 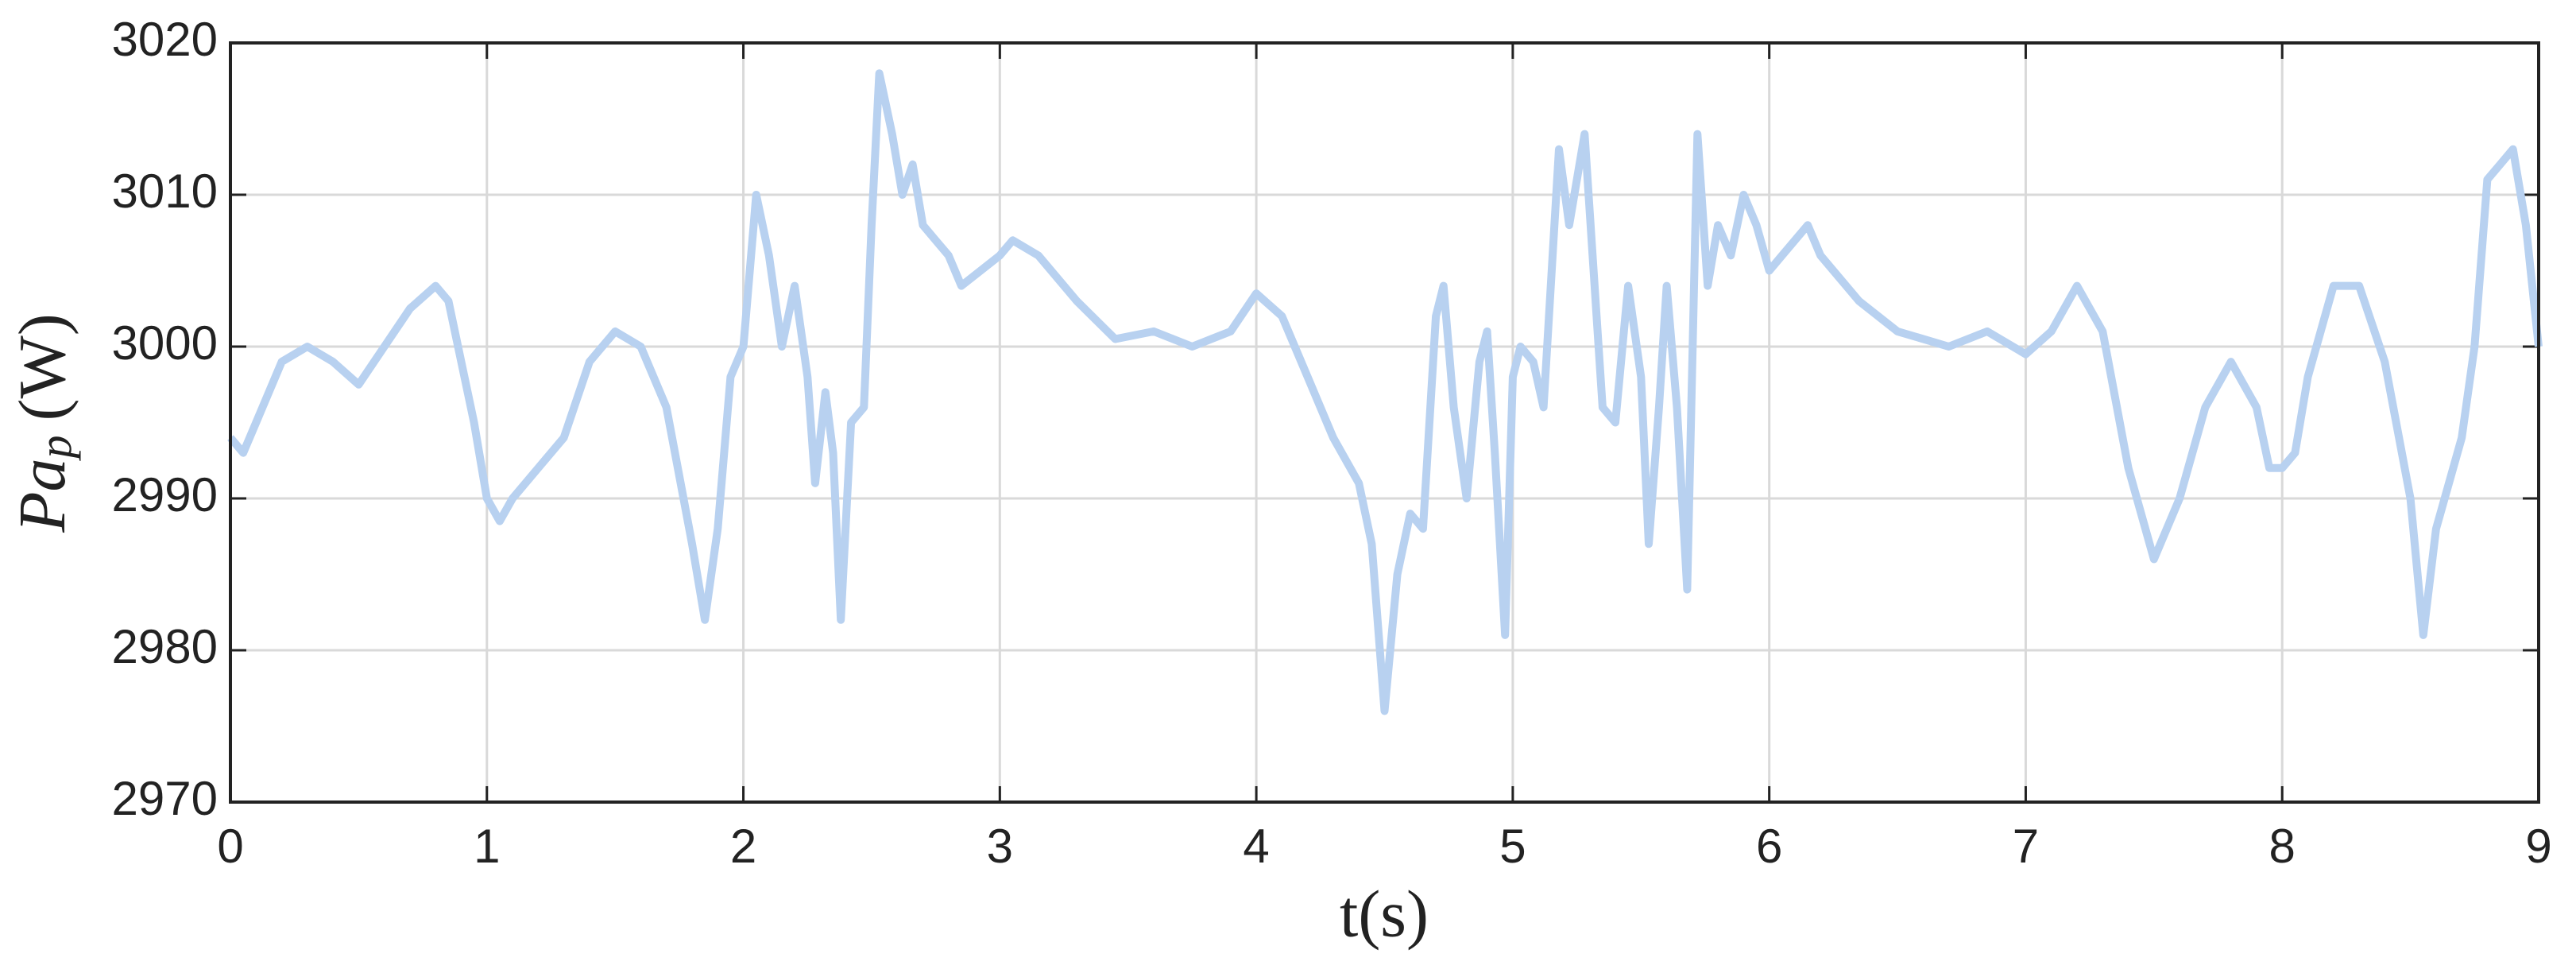 What do you see at coordinates (487, 846) in the screenshot?
I see `x-tick-label: 1` at bounding box center [487, 846].